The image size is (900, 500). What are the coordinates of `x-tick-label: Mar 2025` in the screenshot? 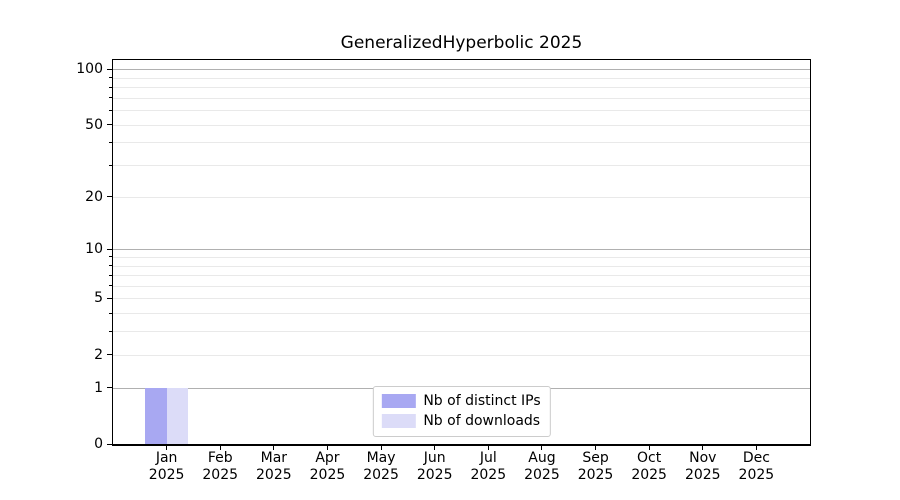 It's located at (274, 467).